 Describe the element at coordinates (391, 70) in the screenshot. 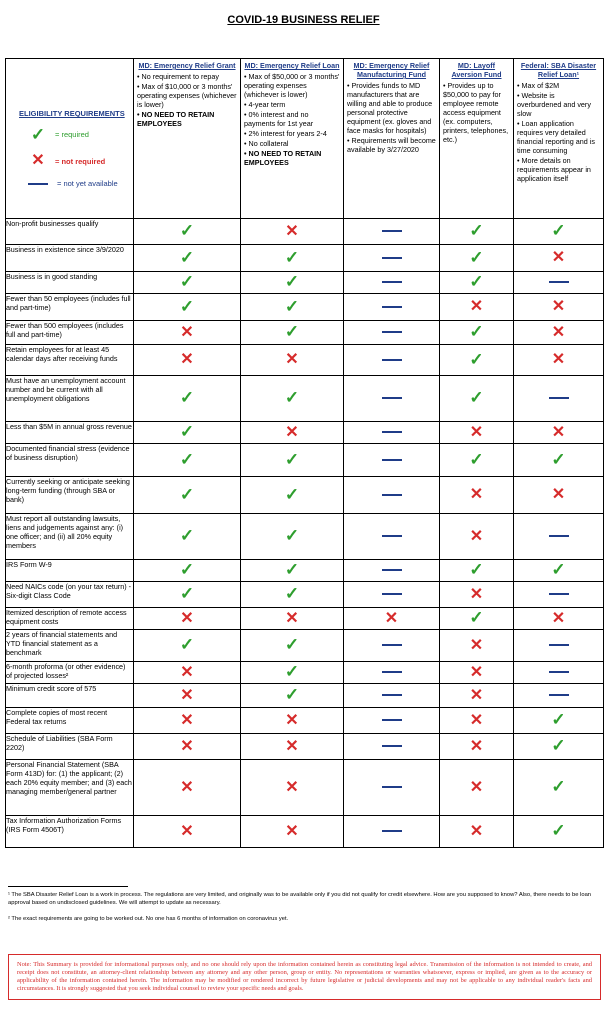

I see `column-title: MD: Emergency Relief Manufacturing Fund` at that location.